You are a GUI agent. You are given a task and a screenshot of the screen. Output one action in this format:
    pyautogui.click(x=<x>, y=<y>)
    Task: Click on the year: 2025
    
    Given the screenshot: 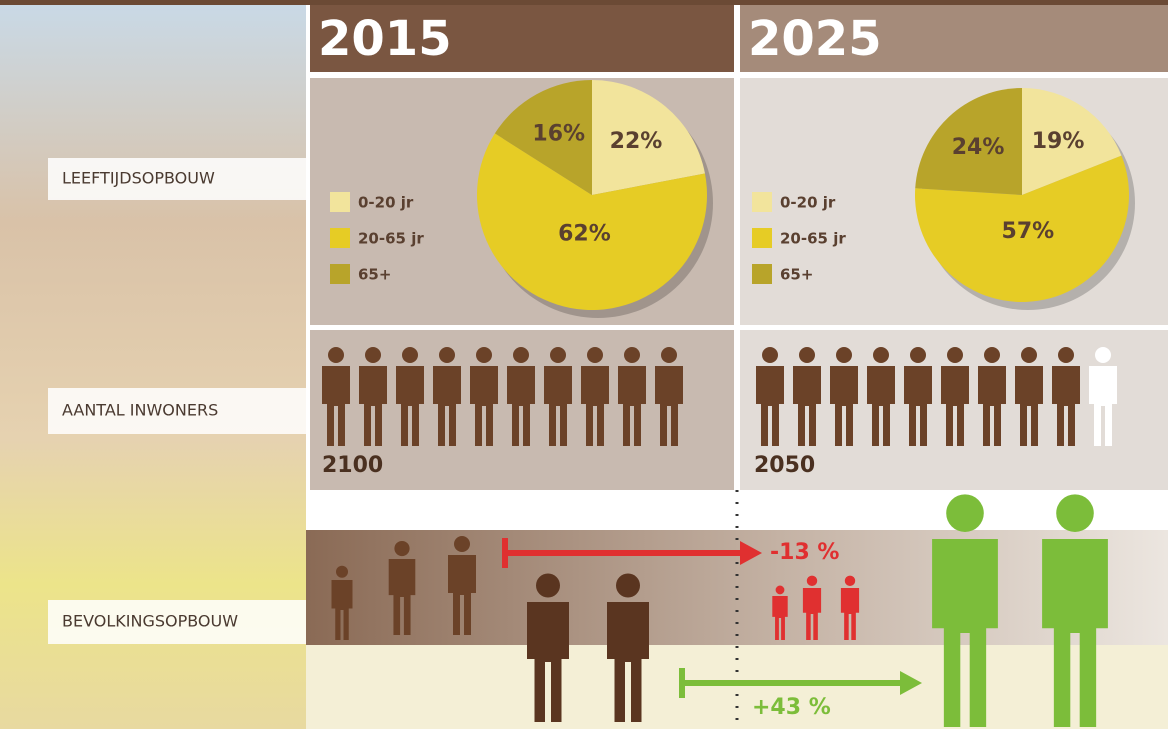 What is the action you would take?
    pyautogui.click(x=815, y=39)
    